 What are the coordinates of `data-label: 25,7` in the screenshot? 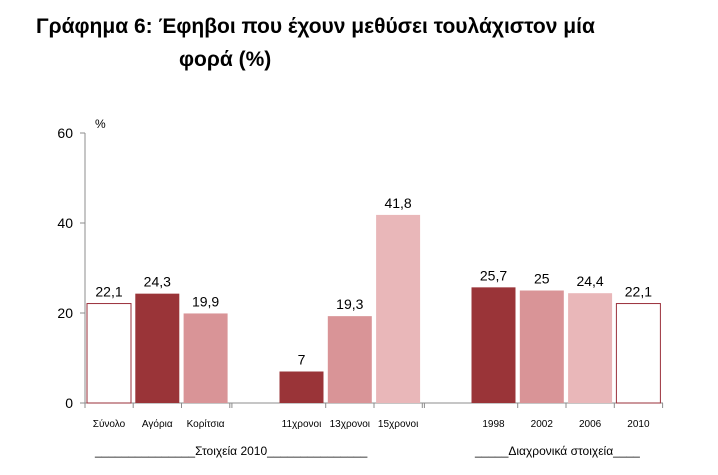 It's located at (493, 275).